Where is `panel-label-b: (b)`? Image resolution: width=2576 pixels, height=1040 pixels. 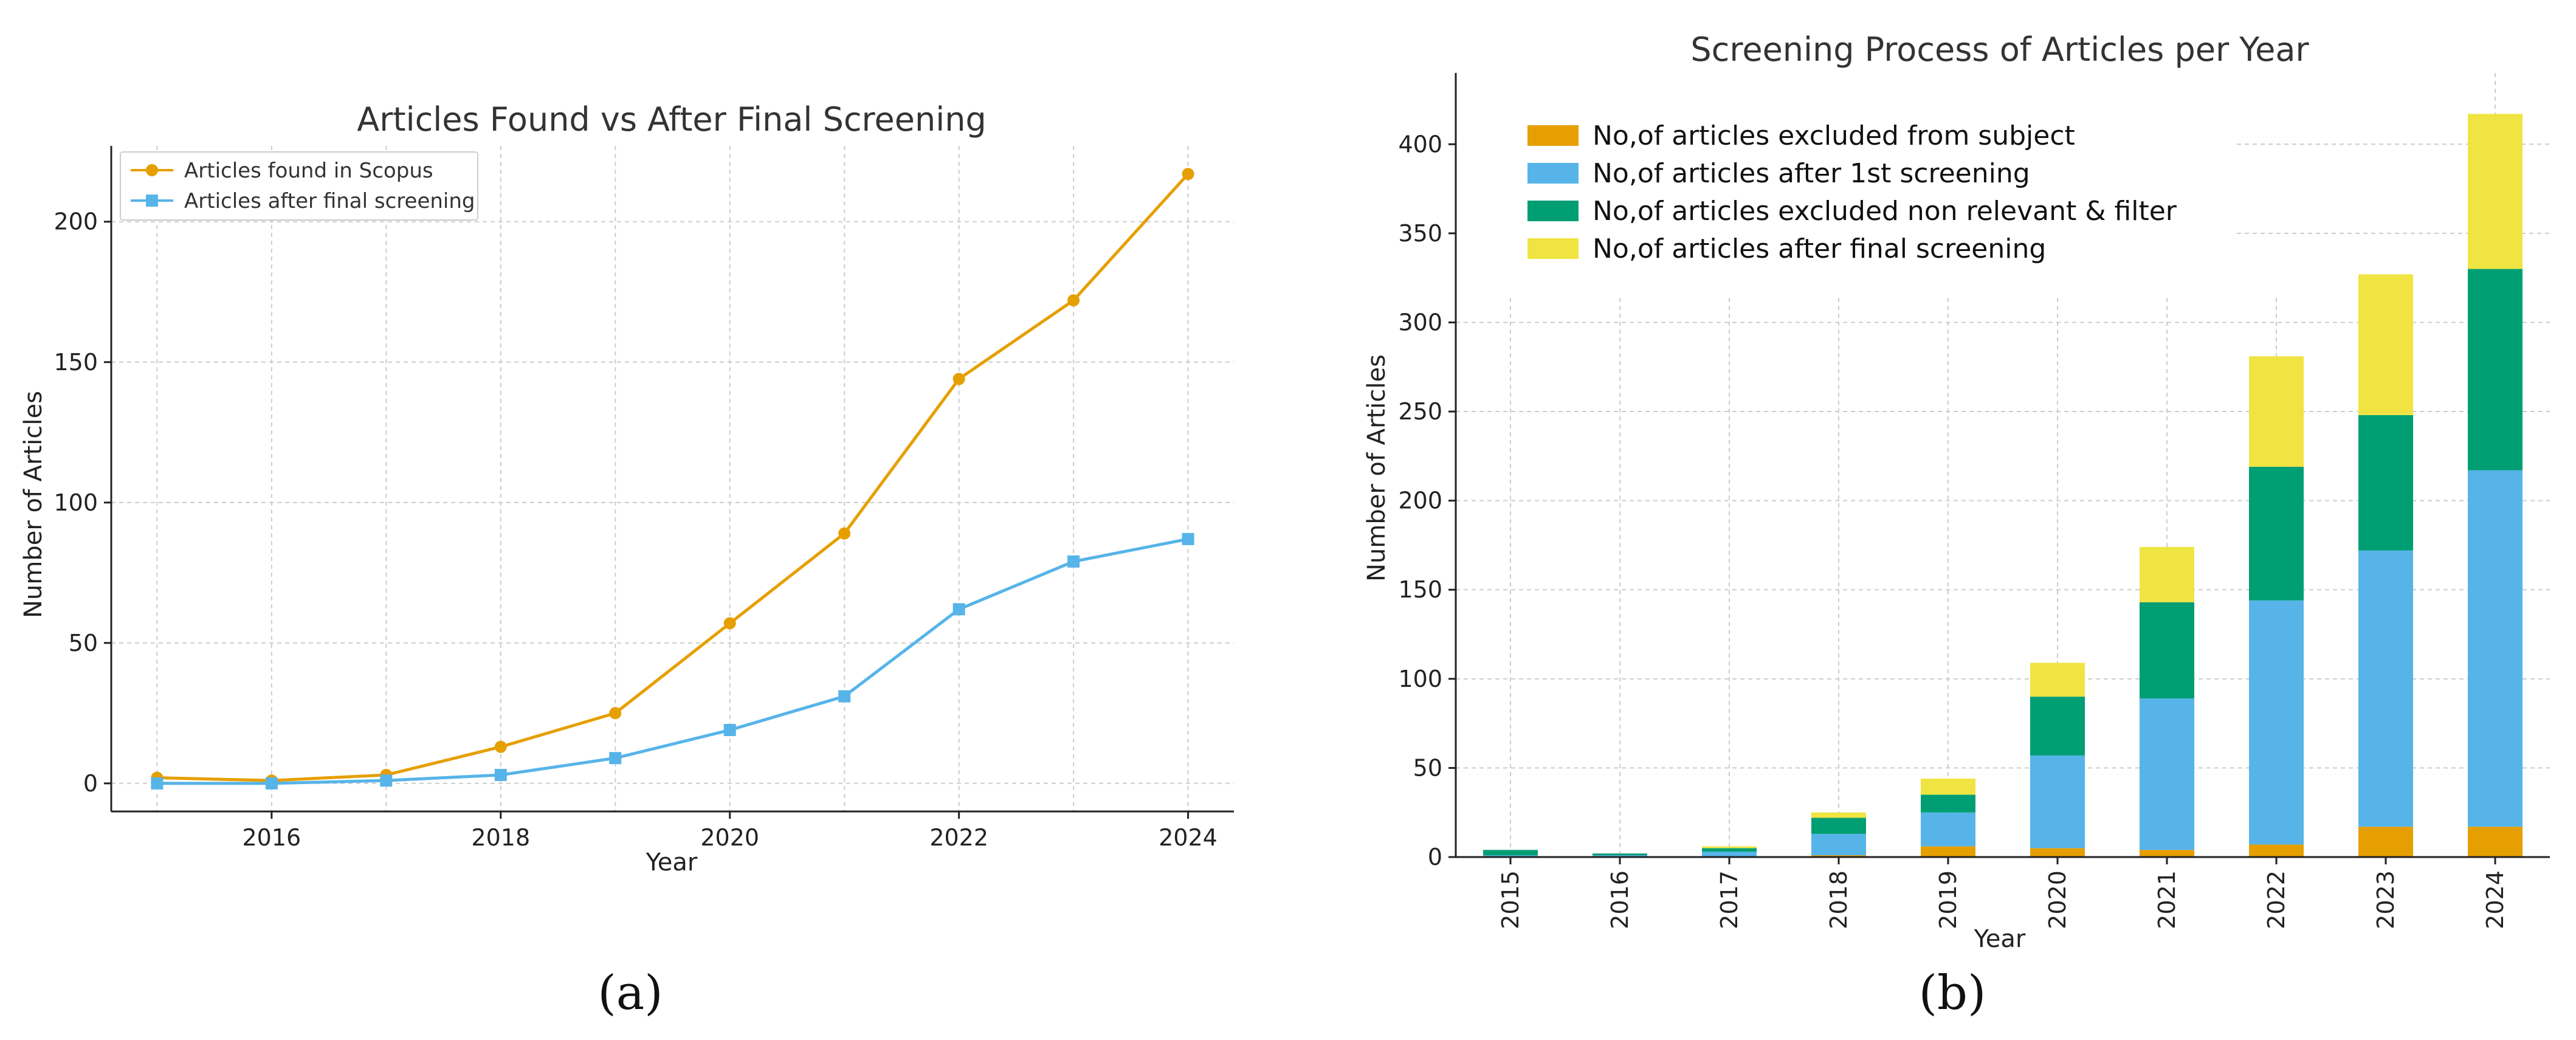 panel-label-b: (b) is located at coordinates (1953, 993).